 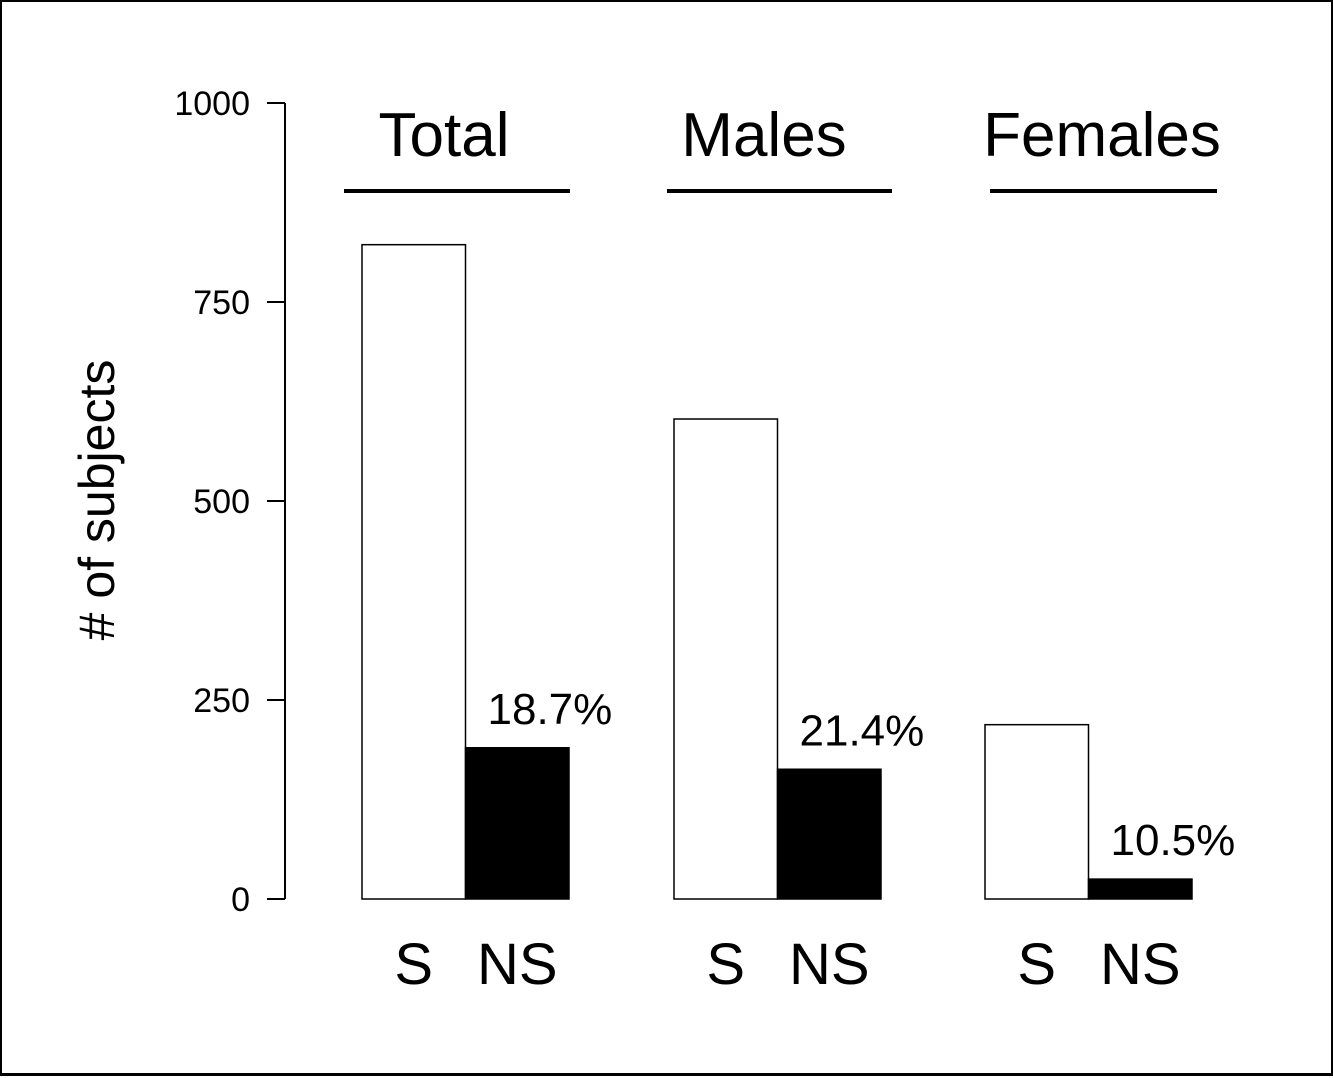 What do you see at coordinates (97, 500) in the screenshot?
I see `y-axis-label: # of subjects` at bounding box center [97, 500].